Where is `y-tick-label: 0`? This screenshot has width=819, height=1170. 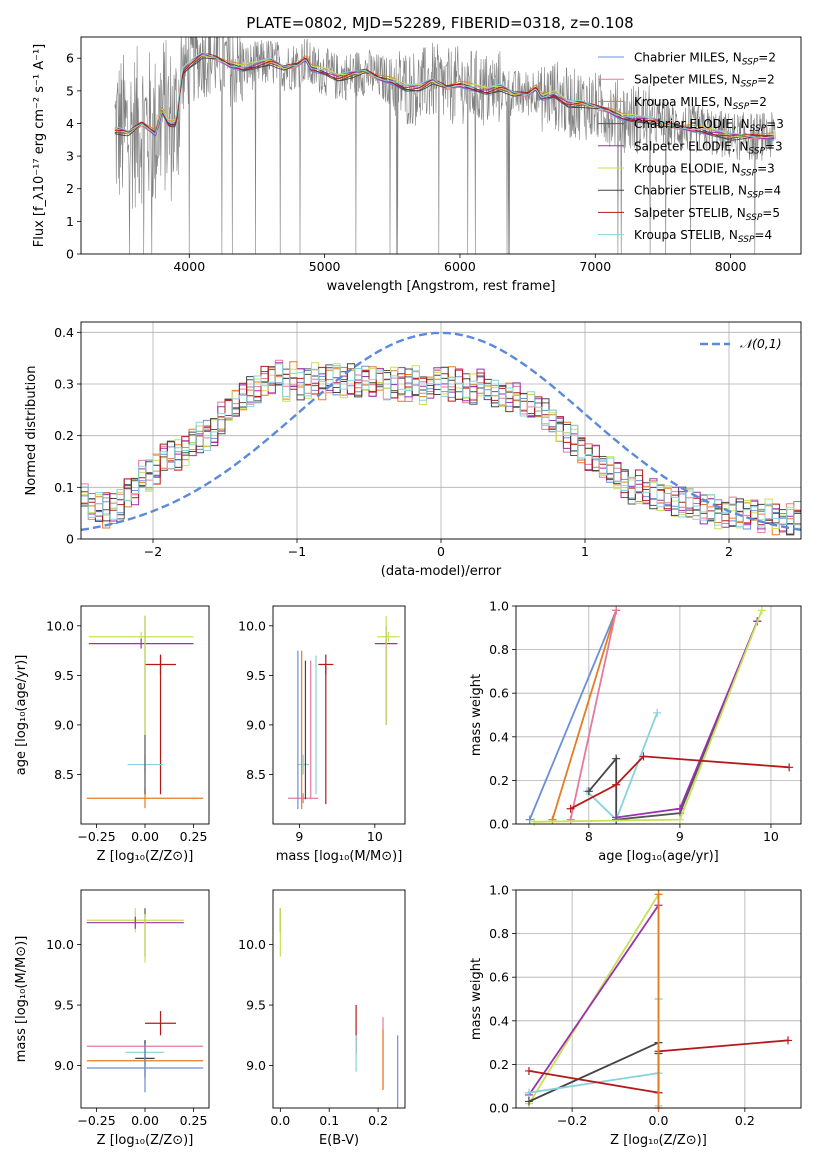
y-tick-label: 0 is located at coordinates (70, 539).